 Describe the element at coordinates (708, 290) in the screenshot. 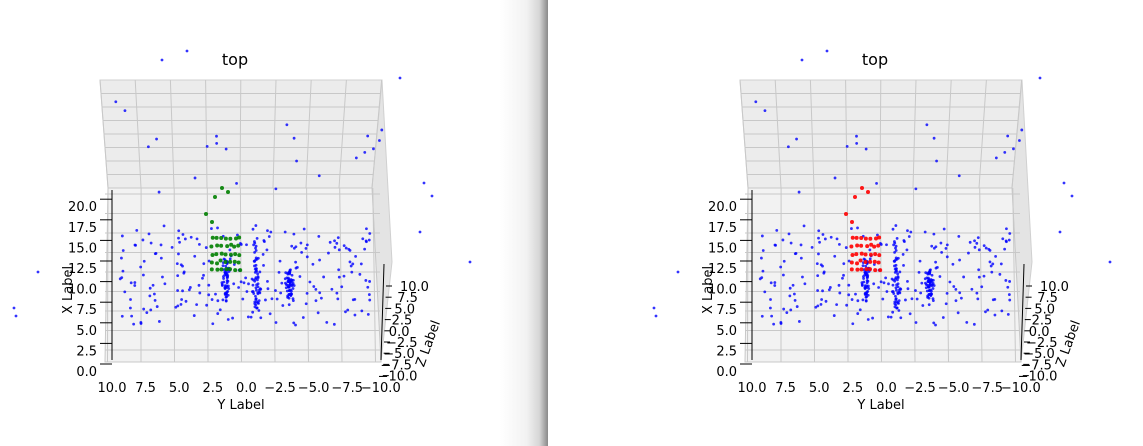

I see `x-axis-label: X Label` at that location.